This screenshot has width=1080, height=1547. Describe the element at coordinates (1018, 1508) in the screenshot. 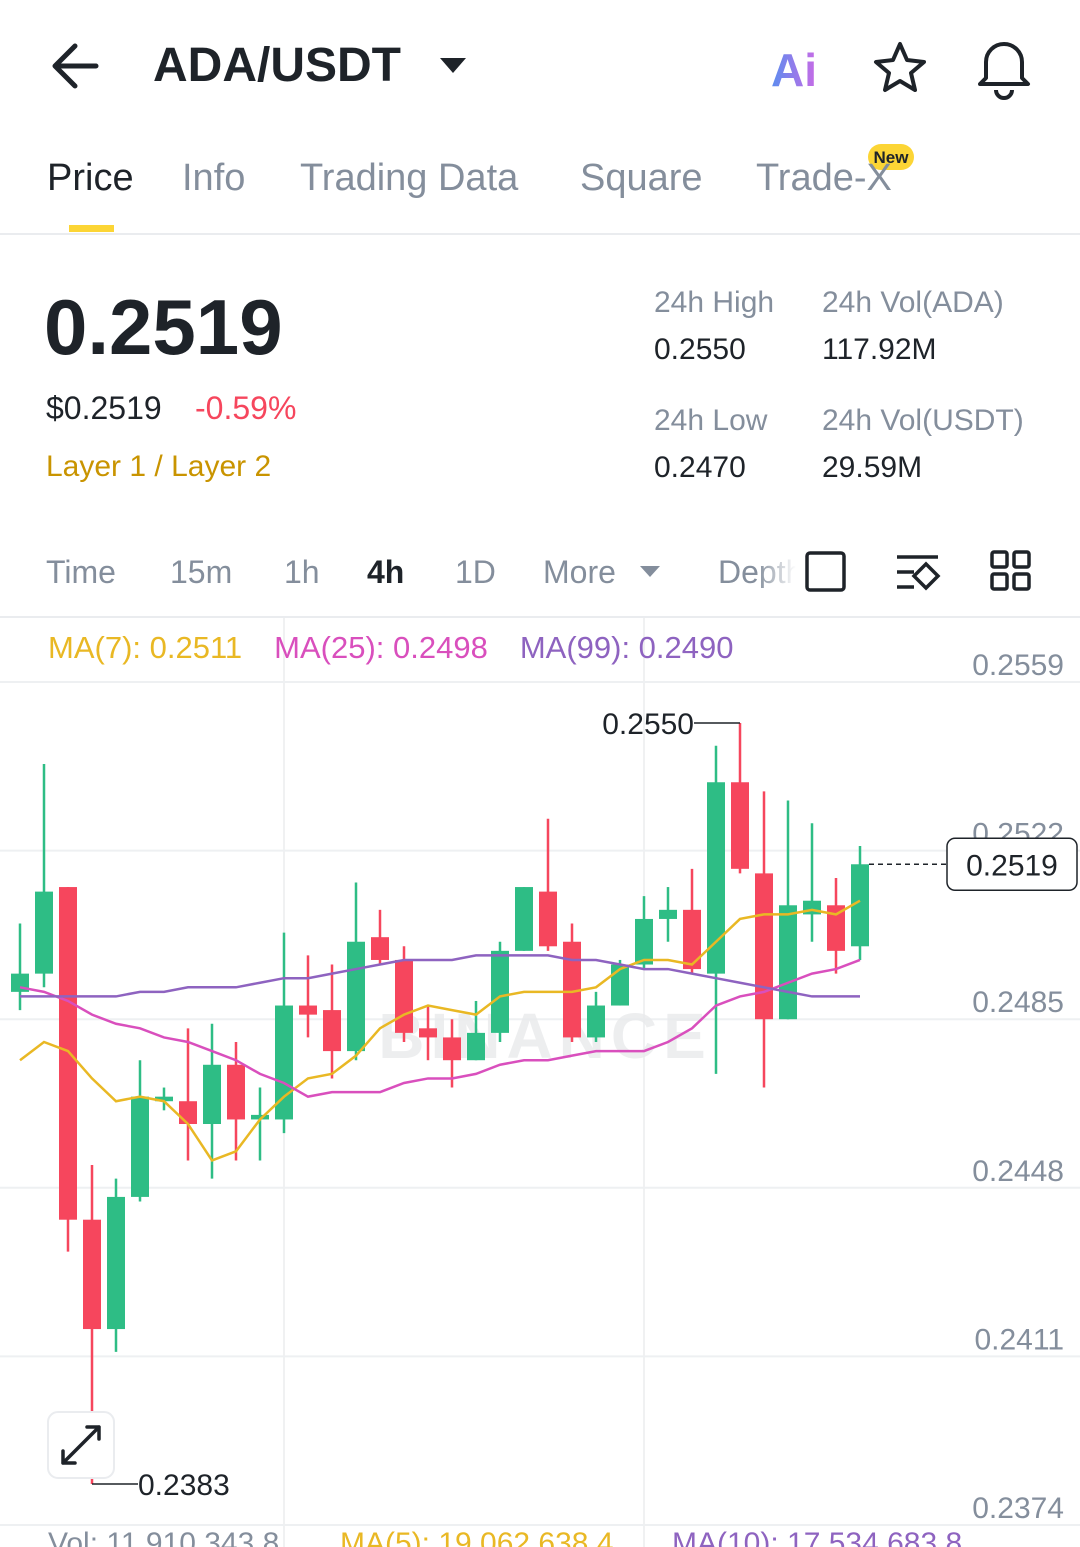

I see `y-tick-label: 0.2374` at that location.